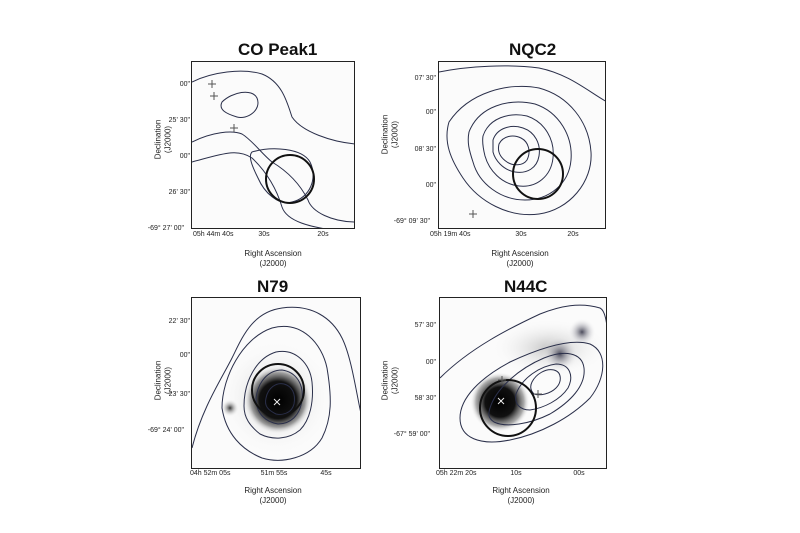 This screenshot has height=533, width=800. What do you see at coordinates (533, 49) in the screenshot?
I see `panel-title: NQC2` at bounding box center [533, 49].